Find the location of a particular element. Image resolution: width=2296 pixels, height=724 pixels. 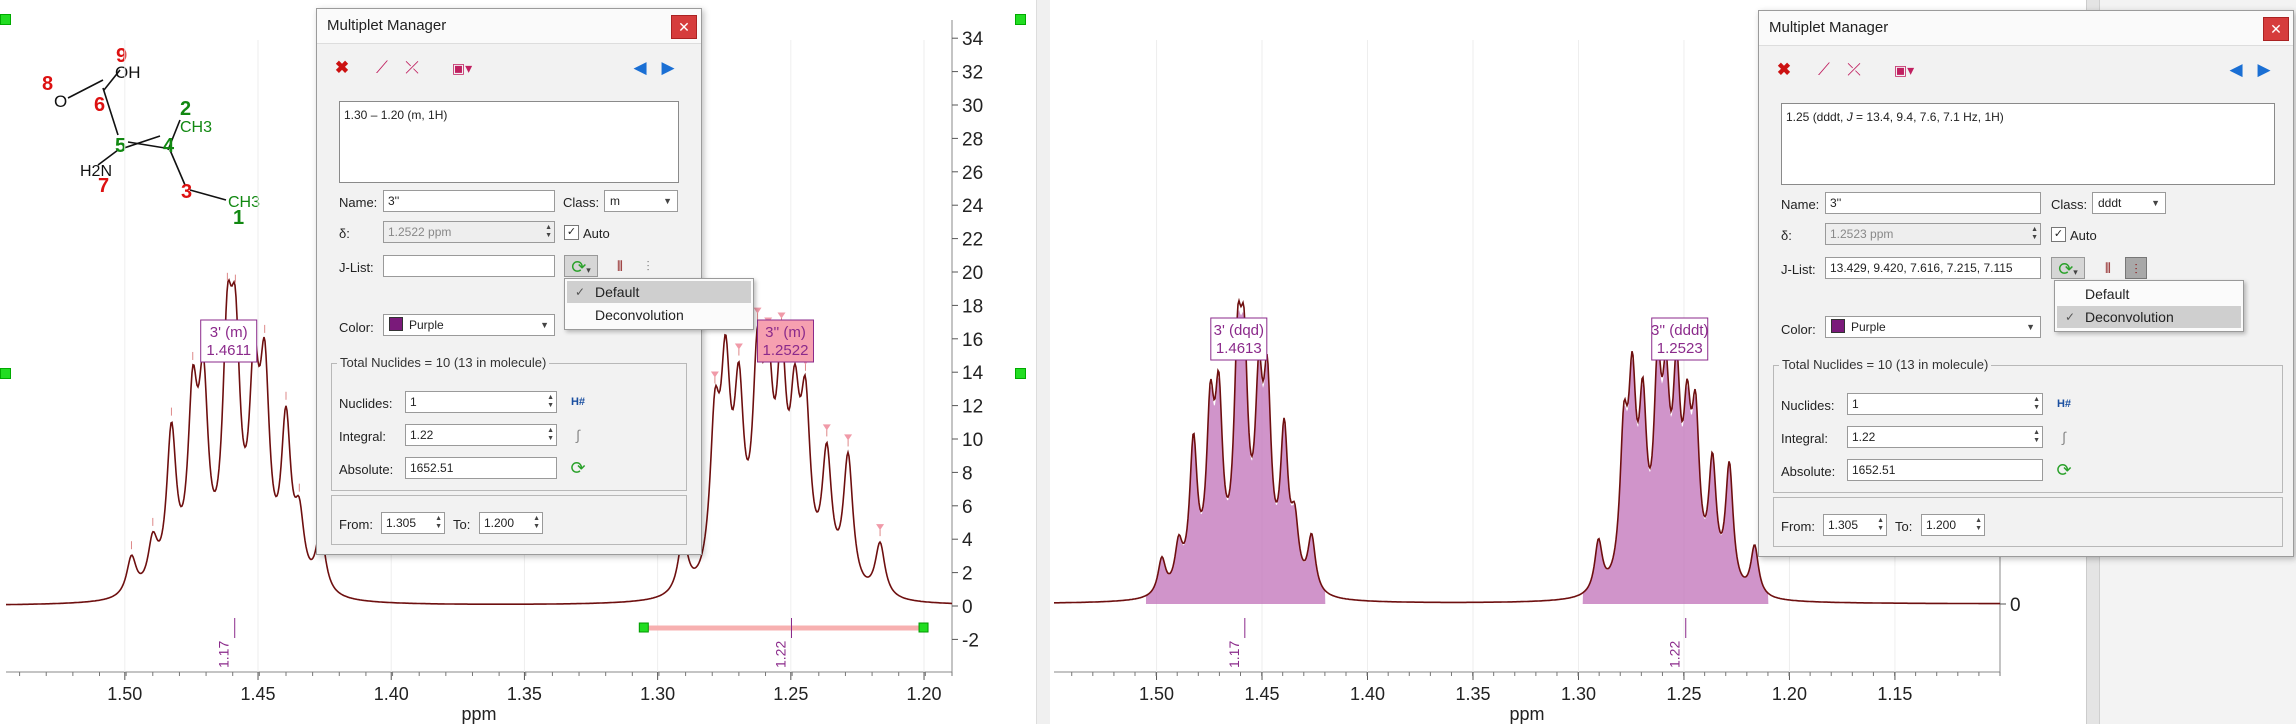

to-label: To: is located at coordinates (462, 524).